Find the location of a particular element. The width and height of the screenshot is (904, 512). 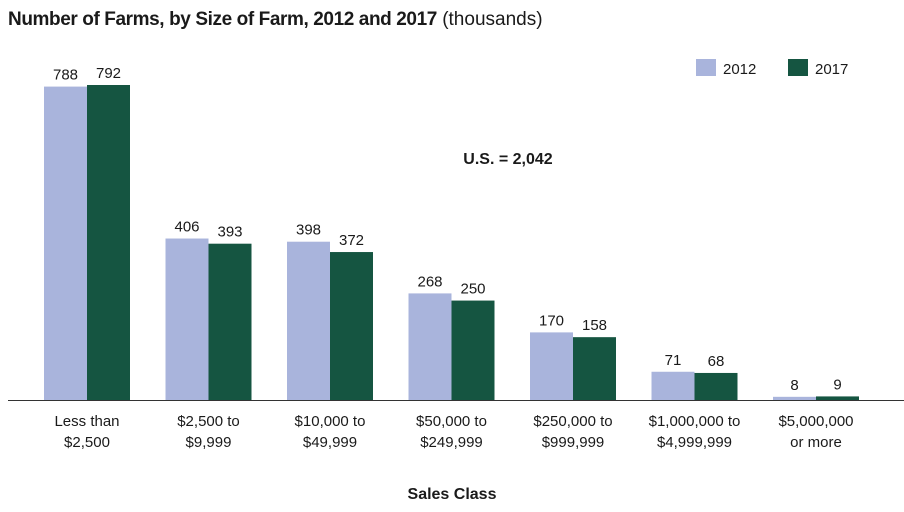

x-tick-label-5-1: $4,999,999 is located at coordinates (694, 442).